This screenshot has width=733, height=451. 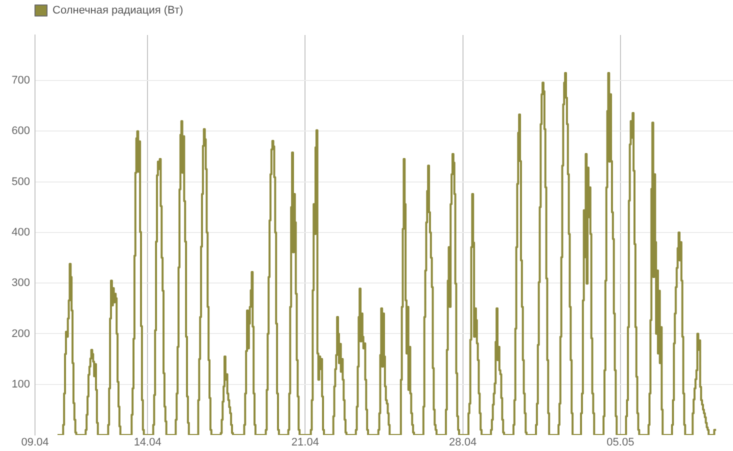 What do you see at coordinates (21, 384) in the screenshot?
I see `y-tick-label: 100` at bounding box center [21, 384].